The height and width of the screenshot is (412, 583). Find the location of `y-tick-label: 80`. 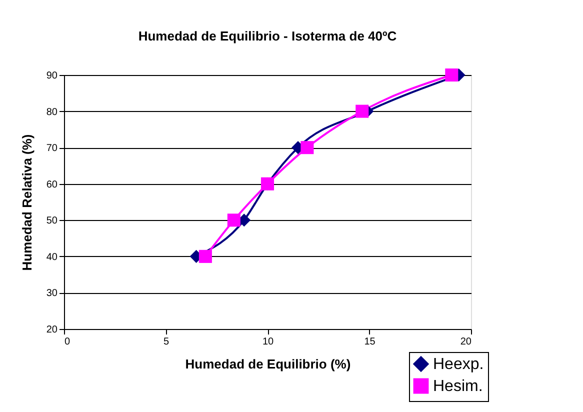

y-tick-label: 80 is located at coordinates (52, 112).